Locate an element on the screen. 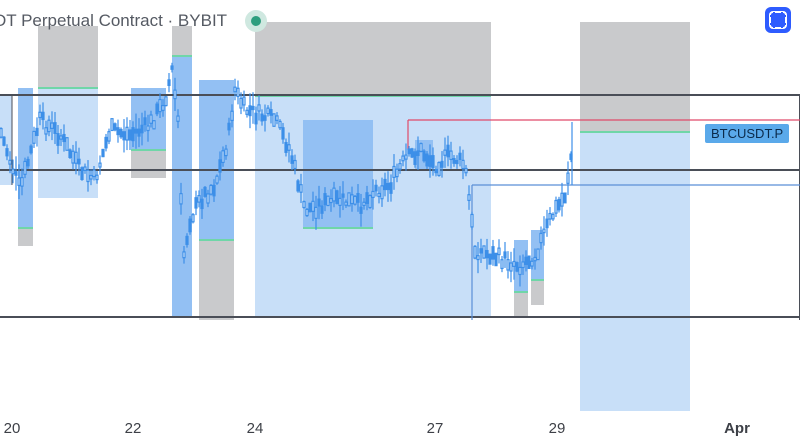 The height and width of the screenshot is (445, 800). header-title: DT Perpetual Contract · BYBIT is located at coordinates (114, 20).